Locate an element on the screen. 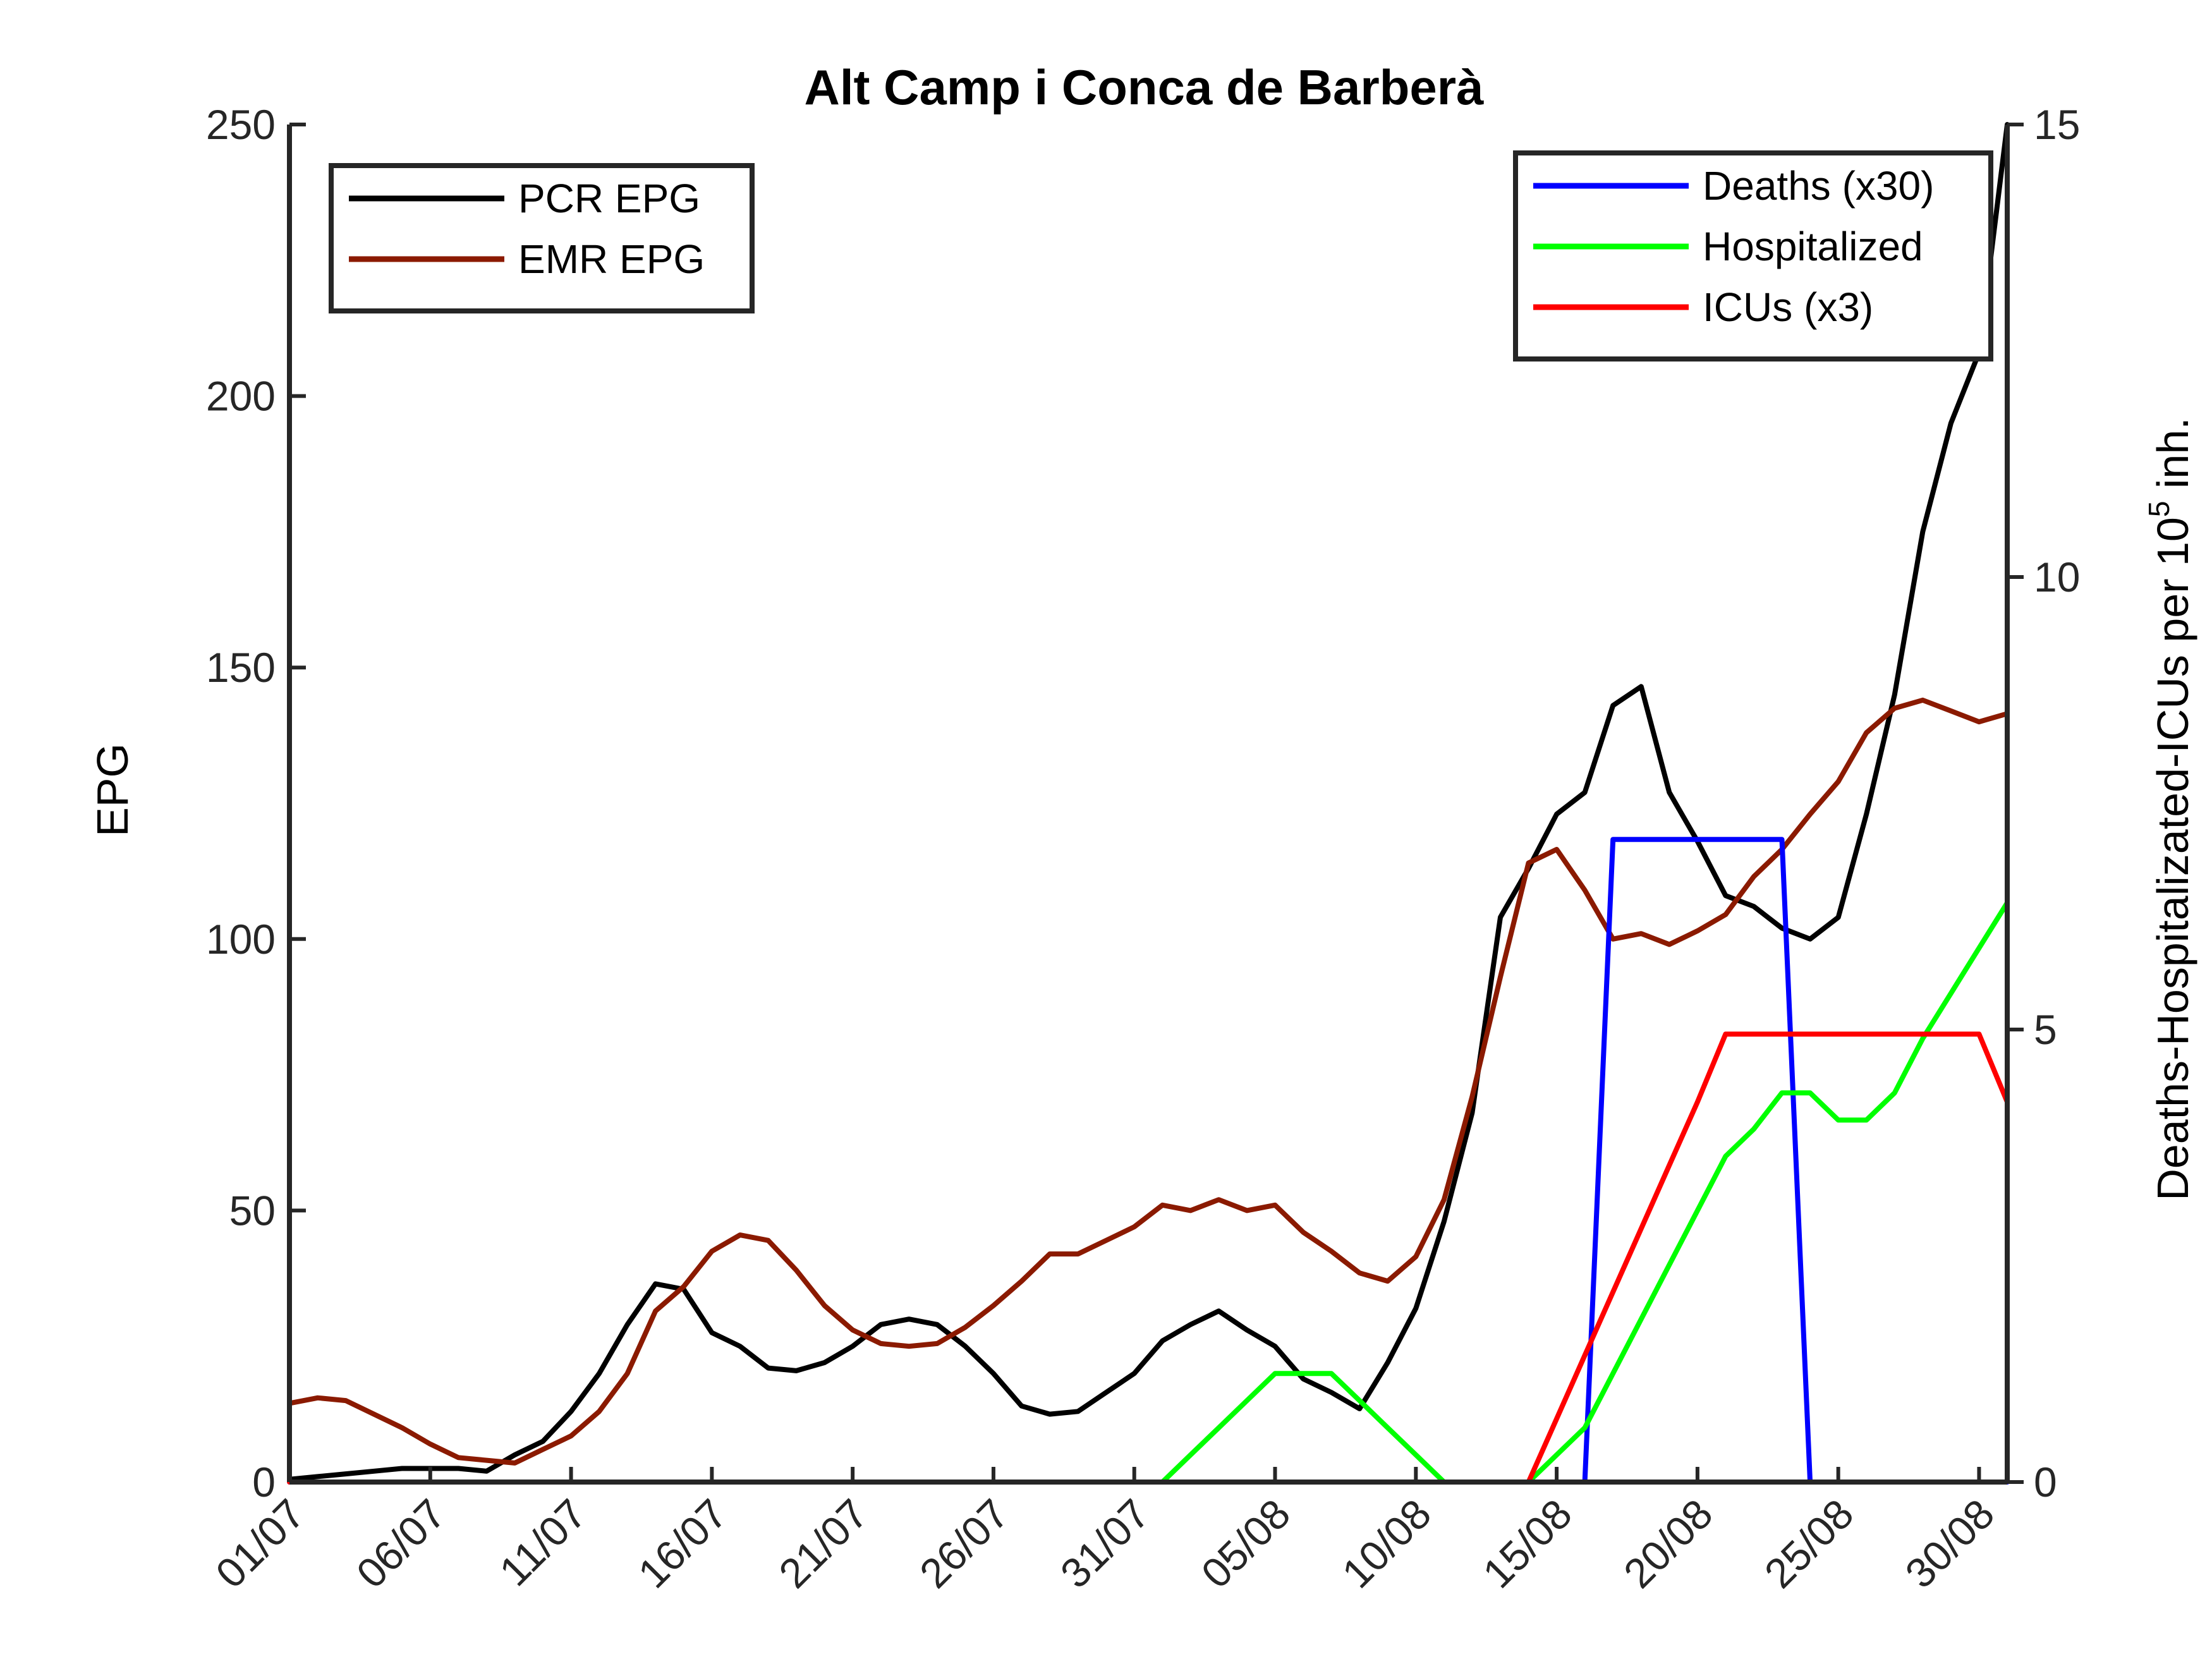  y-axis-left-label: EPG is located at coordinates (112, 790).